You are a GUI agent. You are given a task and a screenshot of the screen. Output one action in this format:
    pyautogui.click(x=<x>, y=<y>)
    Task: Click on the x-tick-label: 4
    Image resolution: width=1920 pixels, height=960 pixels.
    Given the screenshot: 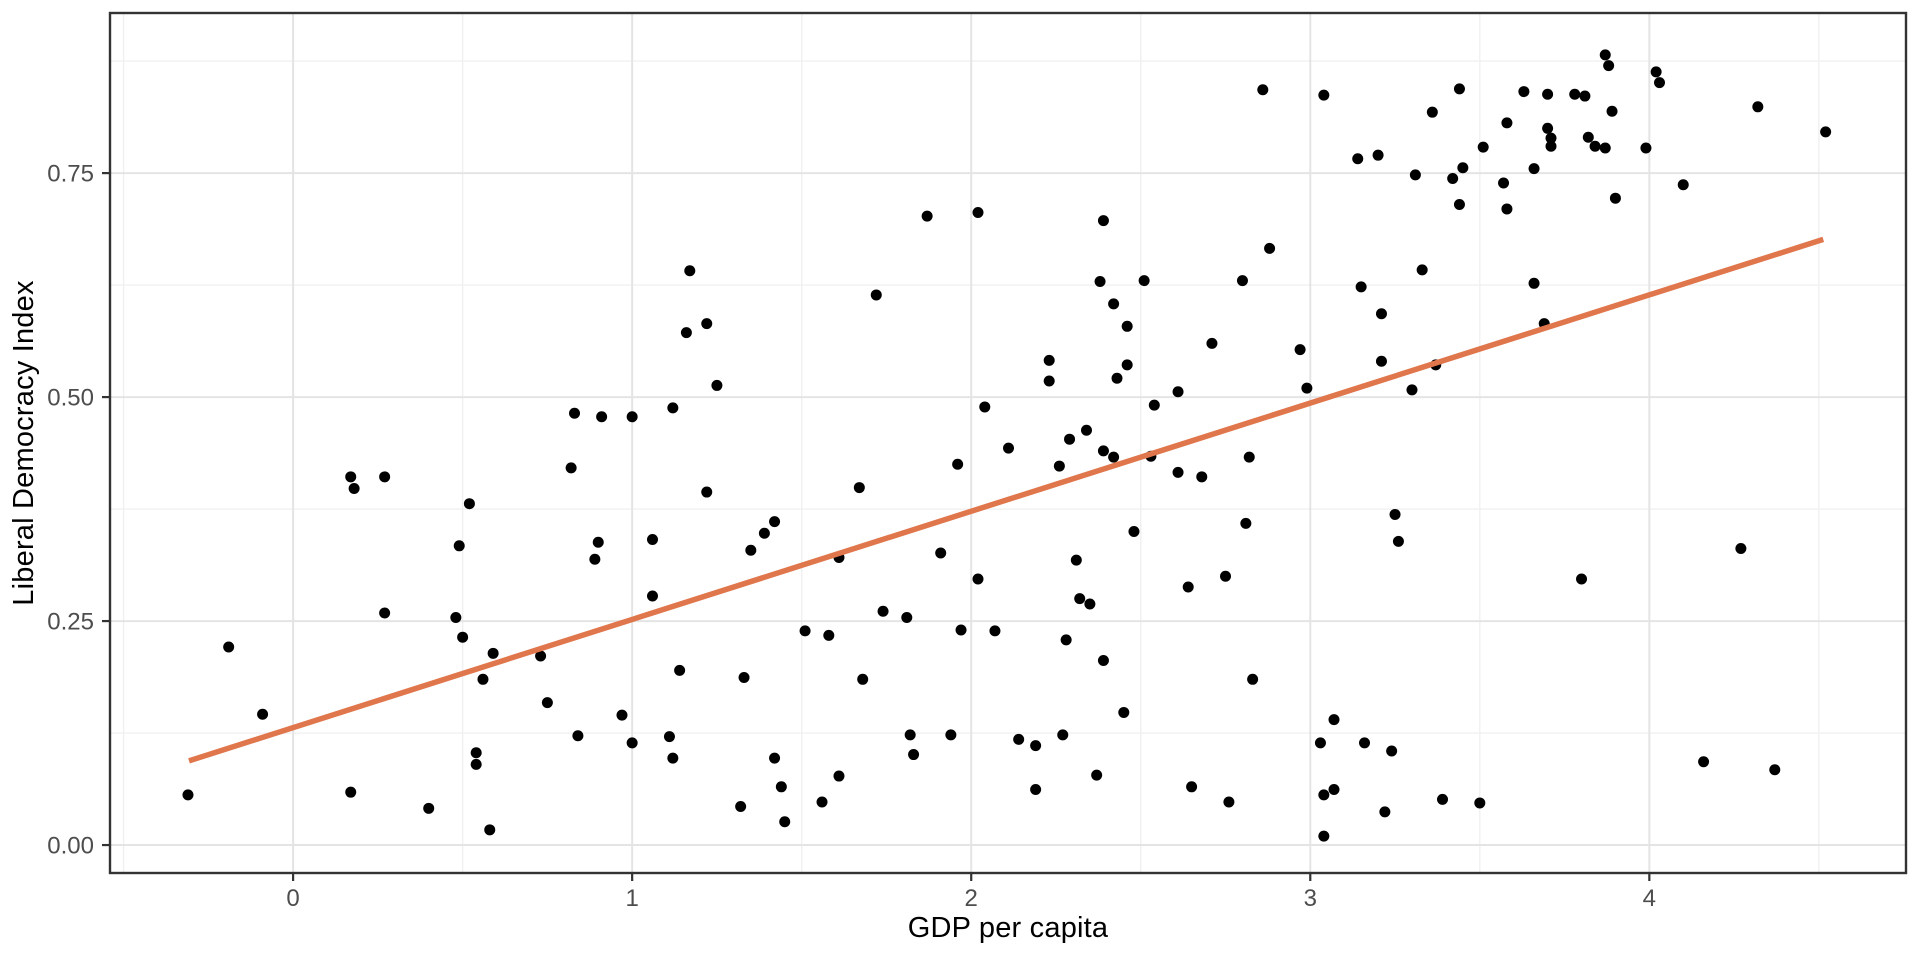 What is the action you would take?
    pyautogui.click(x=1649, y=898)
    